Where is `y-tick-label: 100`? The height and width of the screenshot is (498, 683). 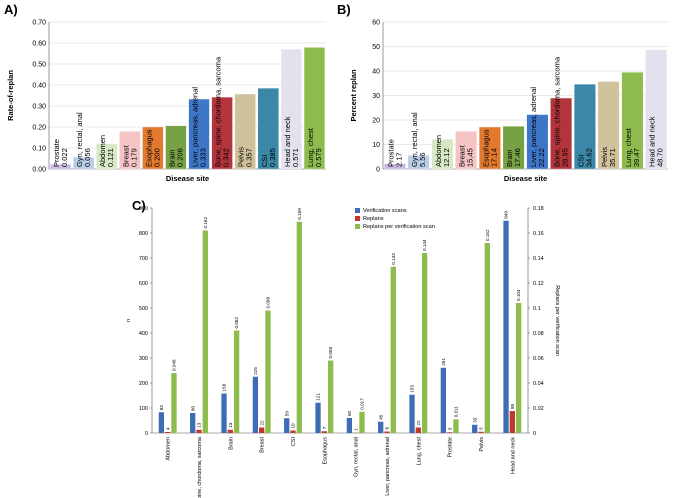
y-tick-label: 100 is located at coordinates (143, 409).